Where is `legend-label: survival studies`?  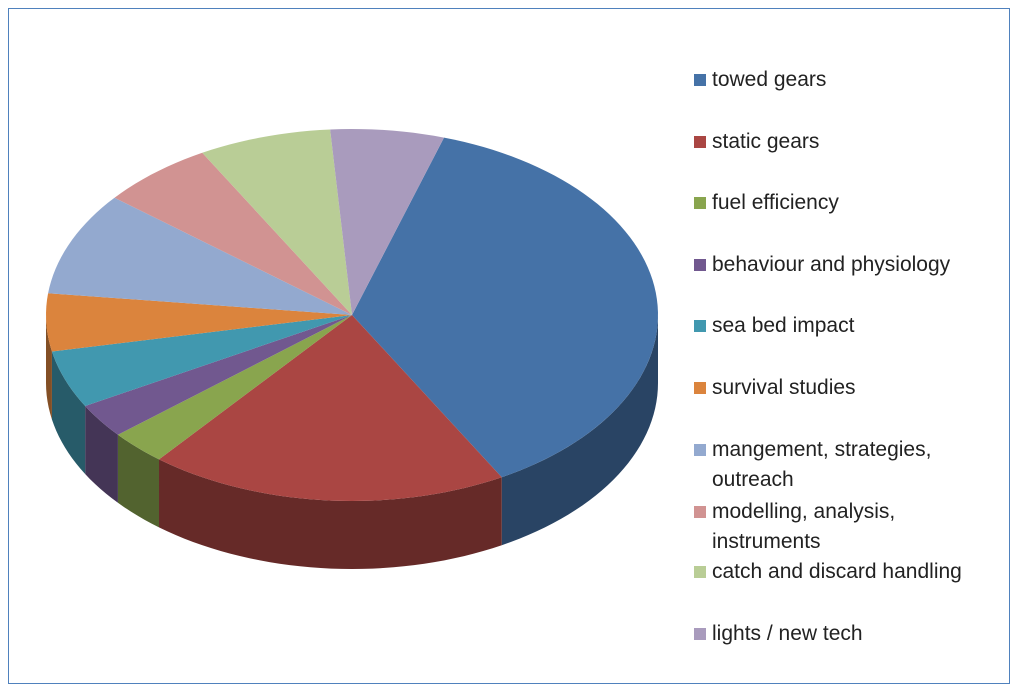 legend-label: survival studies is located at coordinates (784, 387).